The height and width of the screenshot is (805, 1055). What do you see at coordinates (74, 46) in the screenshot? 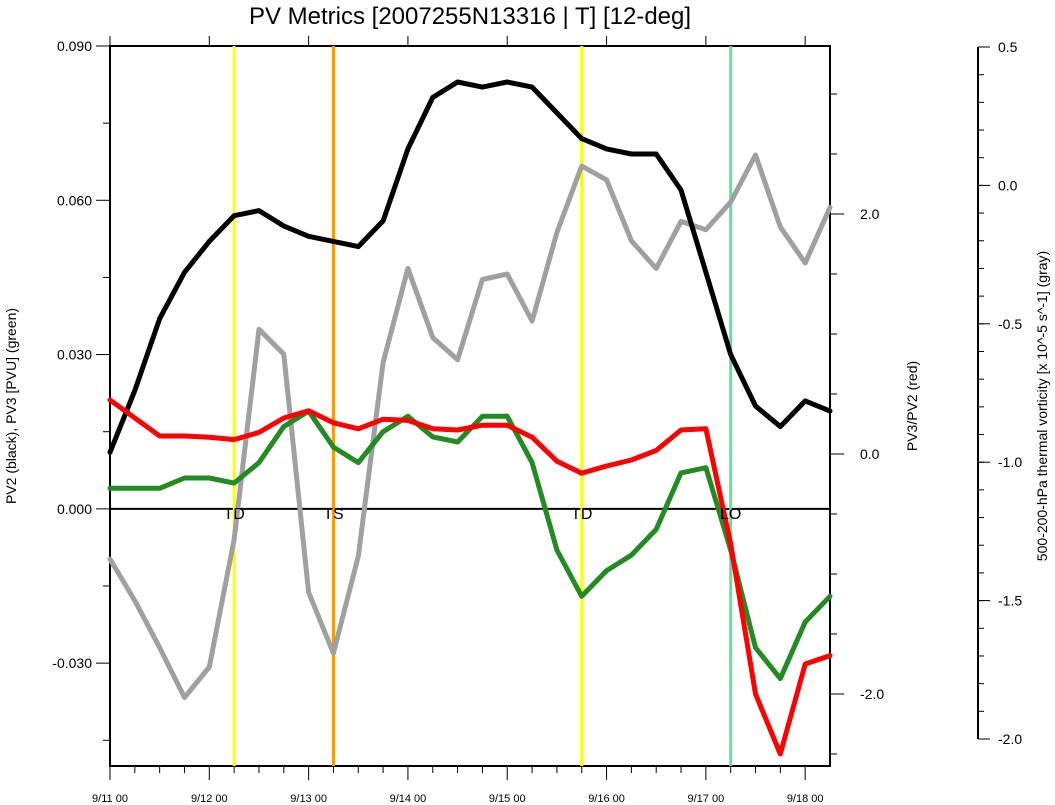
I see `left-tick-label: 0.090` at bounding box center [74, 46].